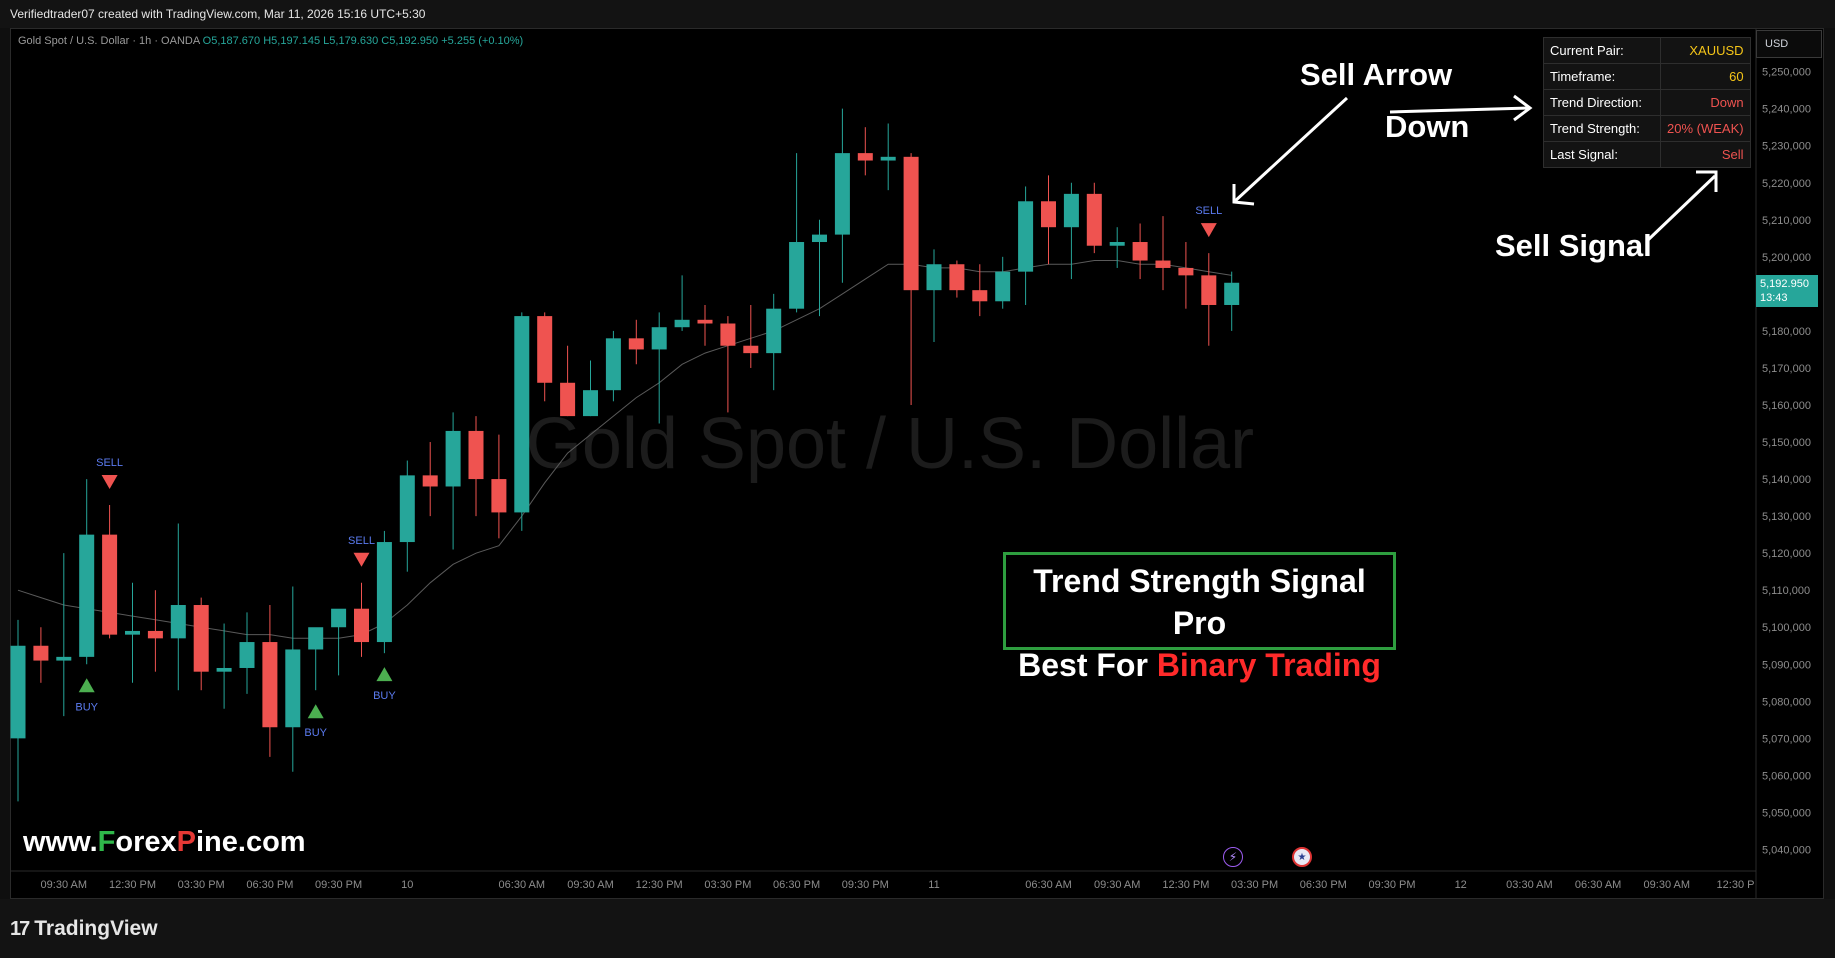 The width and height of the screenshot is (1835, 958). Describe the element at coordinates (1705, 76) in the screenshot. I see `info-value: 60` at that location.